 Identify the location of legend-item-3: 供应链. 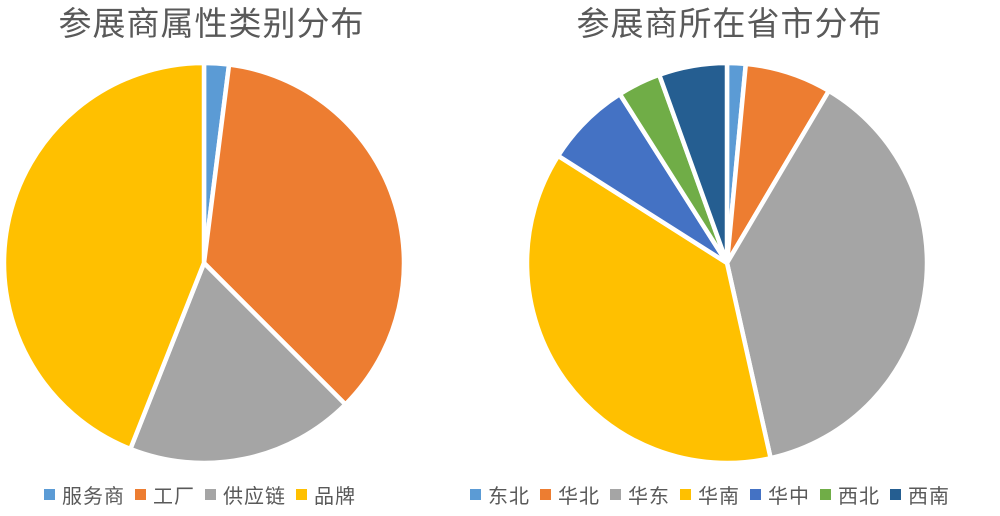
(245, 494).